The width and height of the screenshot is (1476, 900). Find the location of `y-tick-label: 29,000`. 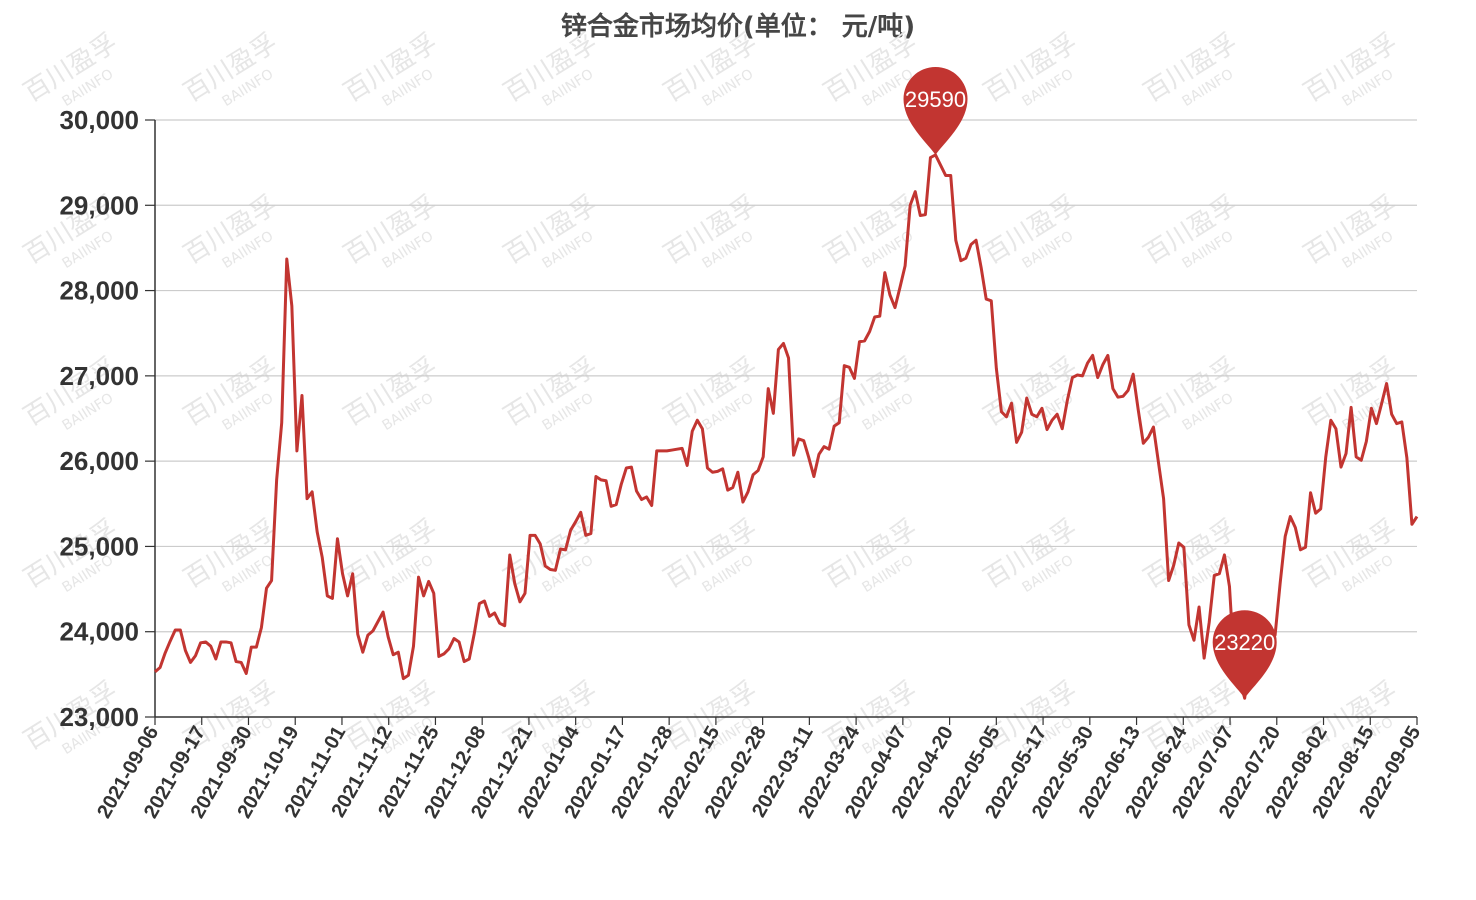

y-tick-label: 29,000 is located at coordinates (99, 205).